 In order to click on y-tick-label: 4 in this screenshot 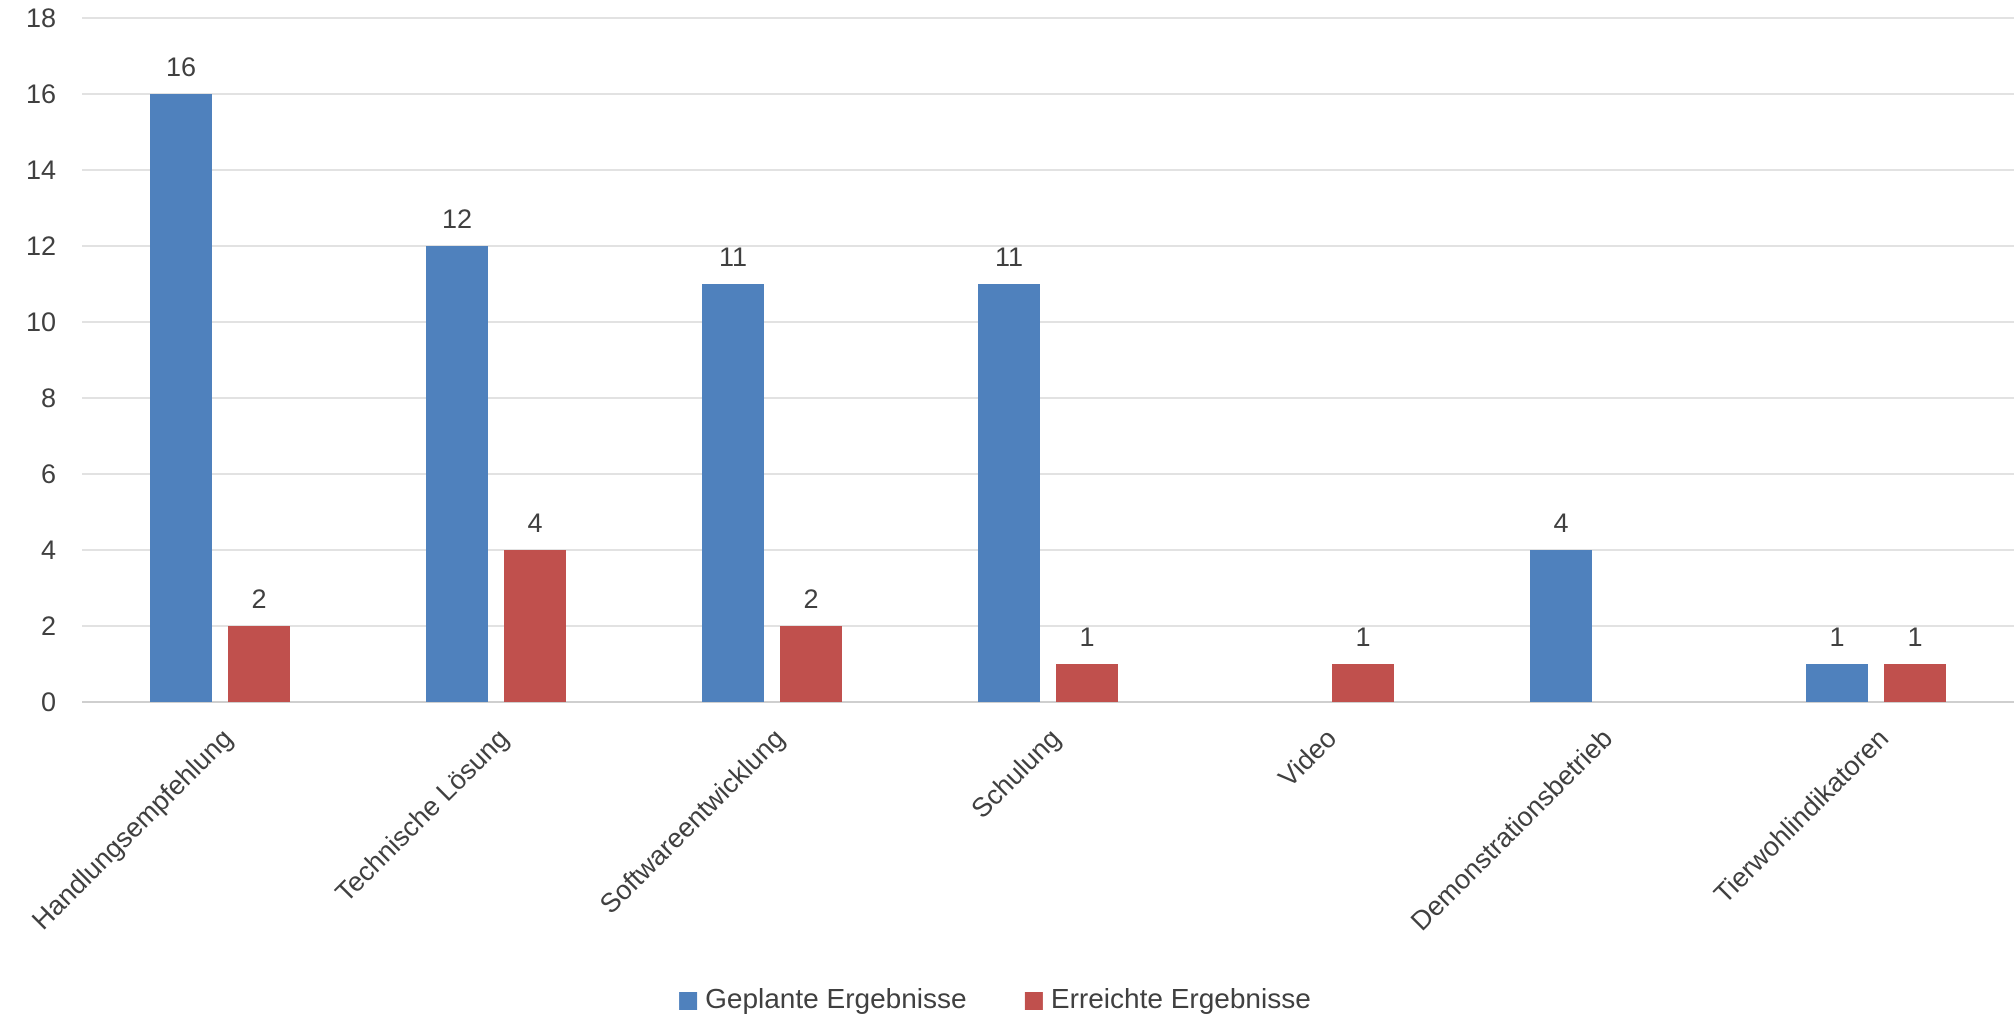, I will do `click(48, 550)`.